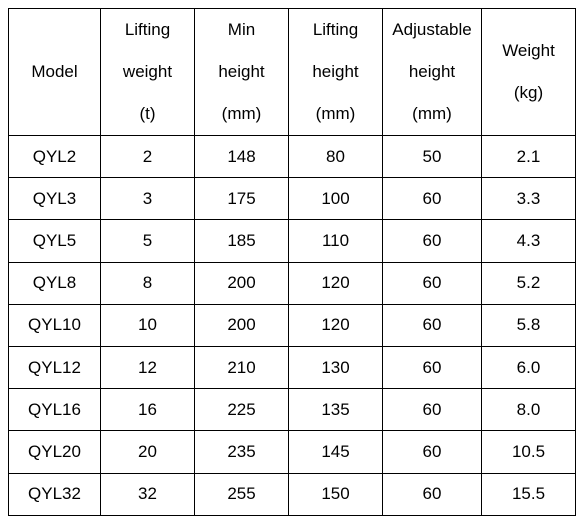  What do you see at coordinates (335, 29) in the screenshot?
I see `header-lifting-height-line: Lifting` at bounding box center [335, 29].